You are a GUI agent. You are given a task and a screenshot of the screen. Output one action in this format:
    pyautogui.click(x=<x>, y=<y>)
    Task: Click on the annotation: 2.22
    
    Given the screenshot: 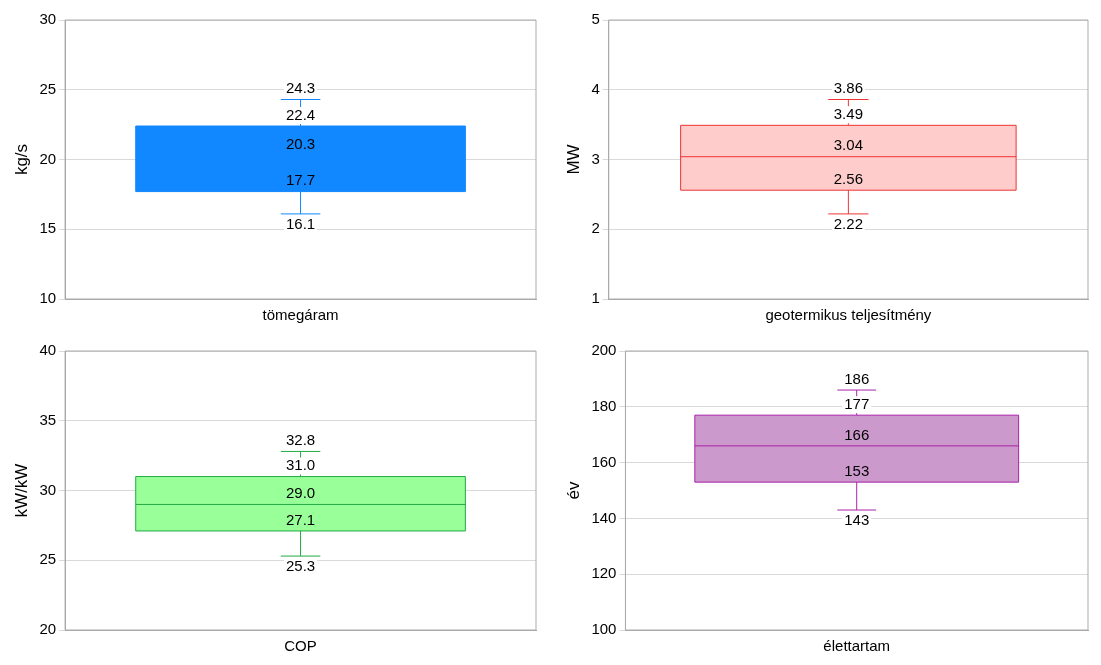 What is the action you would take?
    pyautogui.click(x=848, y=223)
    